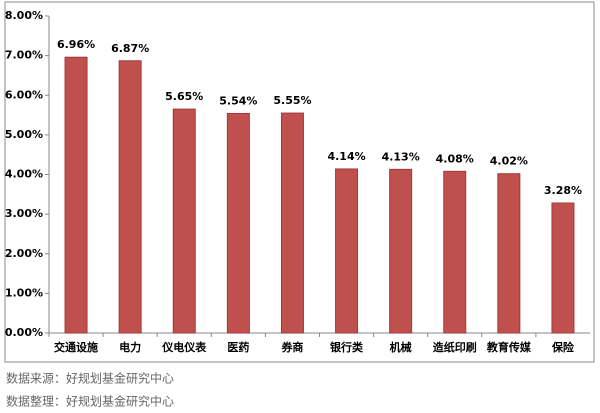  I want to click on value-label: 6.87%, so click(130, 48).